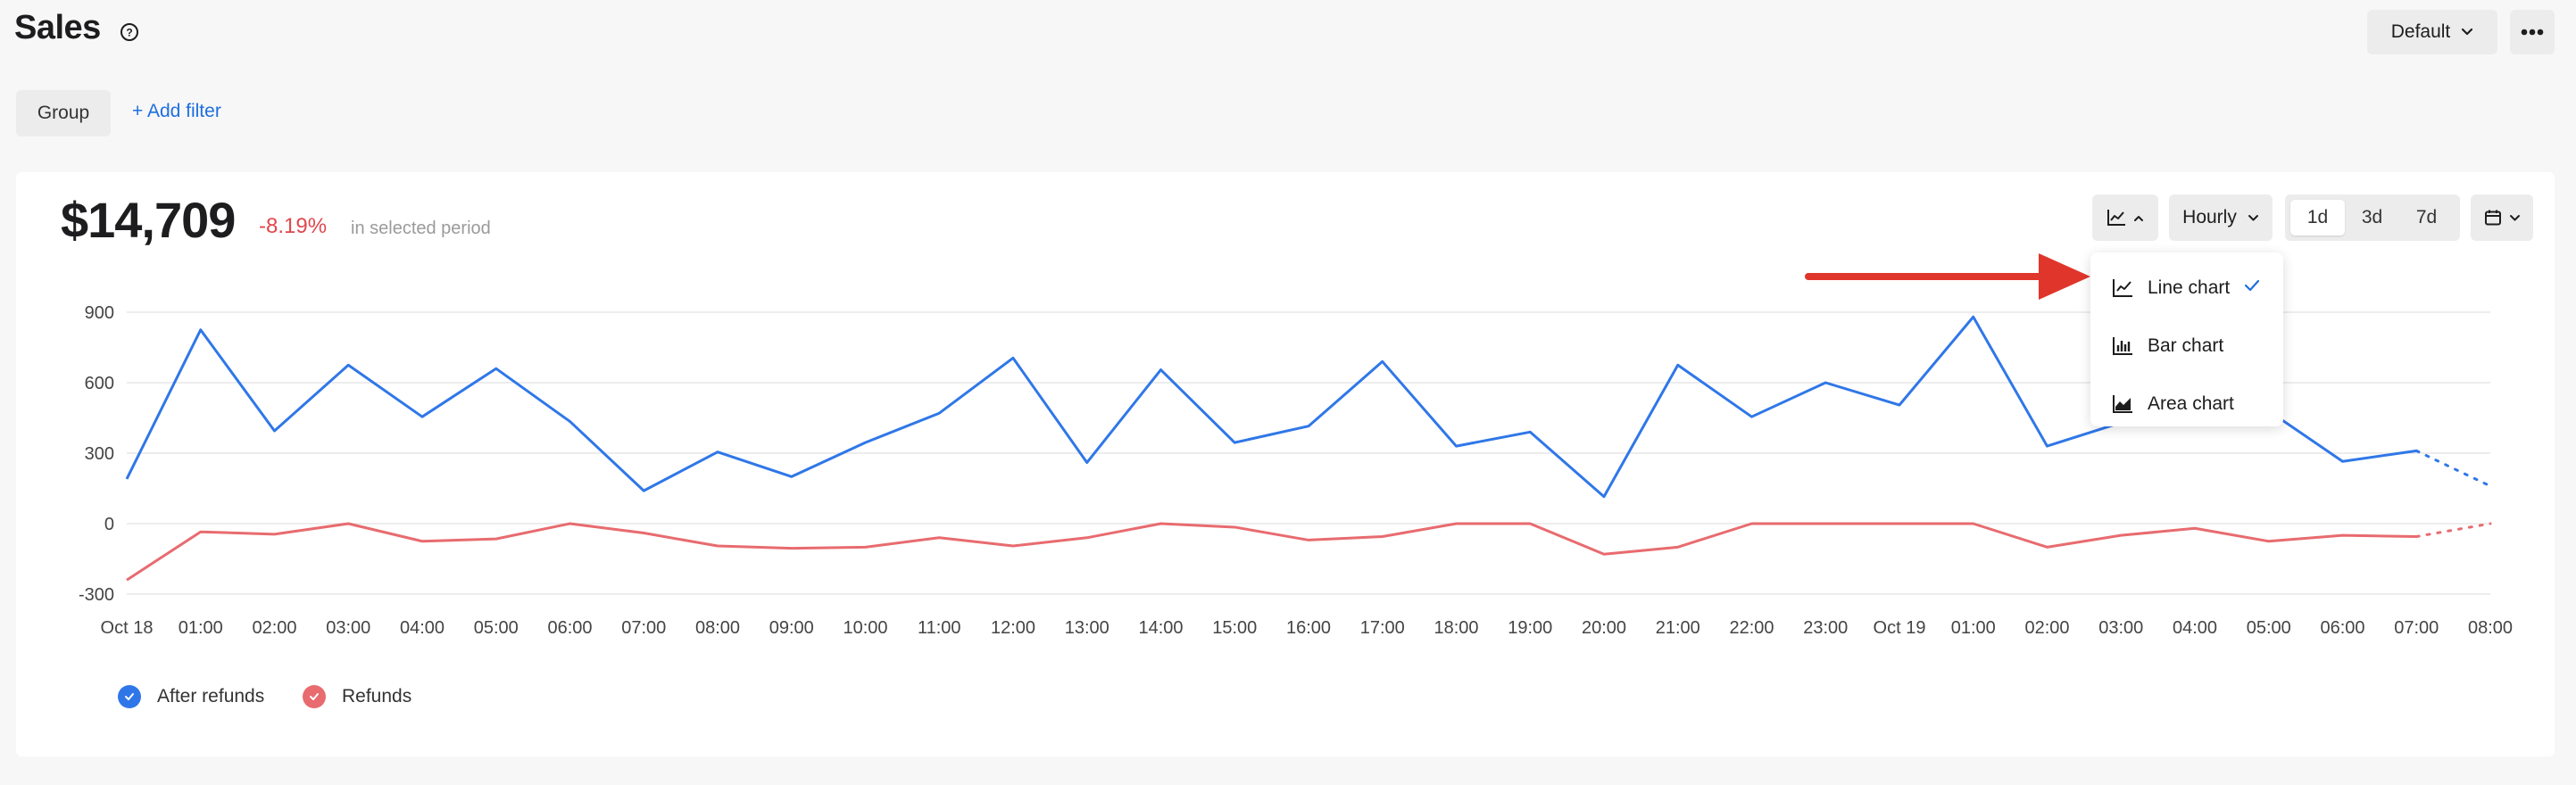  I want to click on legend-label: After refunds, so click(211, 696).